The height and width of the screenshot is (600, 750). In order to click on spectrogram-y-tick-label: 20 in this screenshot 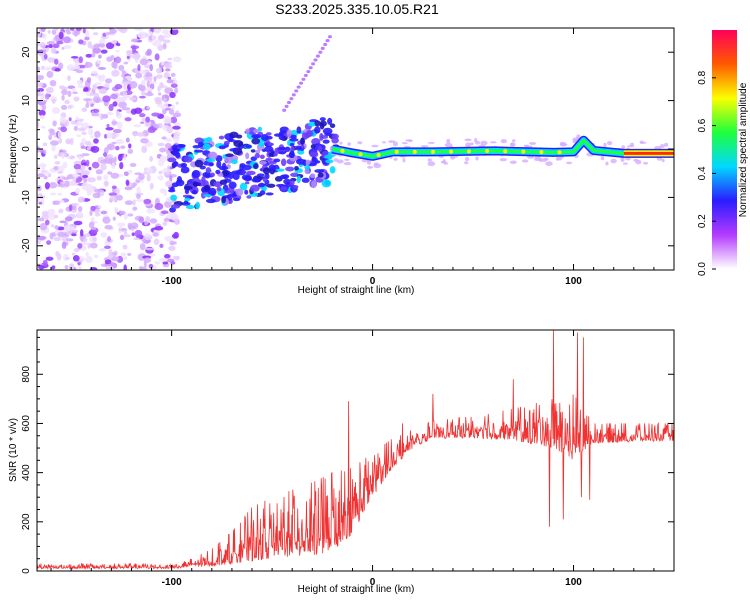, I will do `click(26, 52)`.